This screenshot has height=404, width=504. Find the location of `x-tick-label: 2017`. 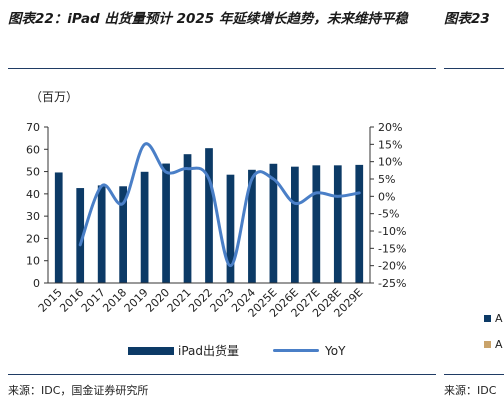

x-tick-label: 2017 is located at coordinates (93, 300).